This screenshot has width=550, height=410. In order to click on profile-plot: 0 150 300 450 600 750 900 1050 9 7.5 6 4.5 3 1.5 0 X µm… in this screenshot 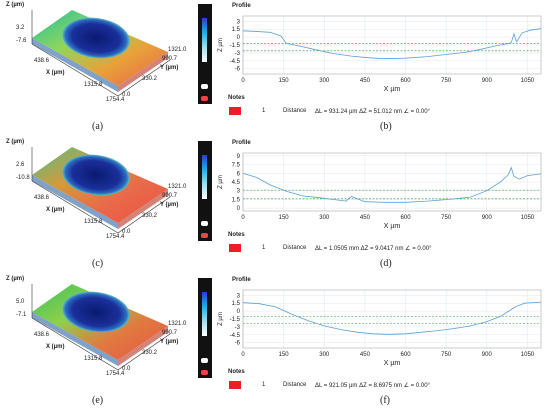, I will do `click(380, 191)`.